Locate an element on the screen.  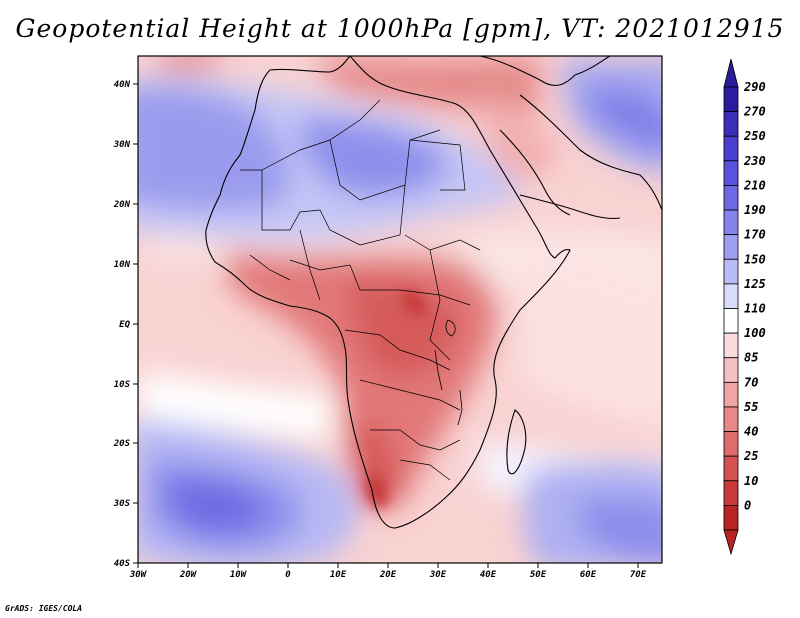
colorbar-label: 150 is located at coordinates (755, 259).